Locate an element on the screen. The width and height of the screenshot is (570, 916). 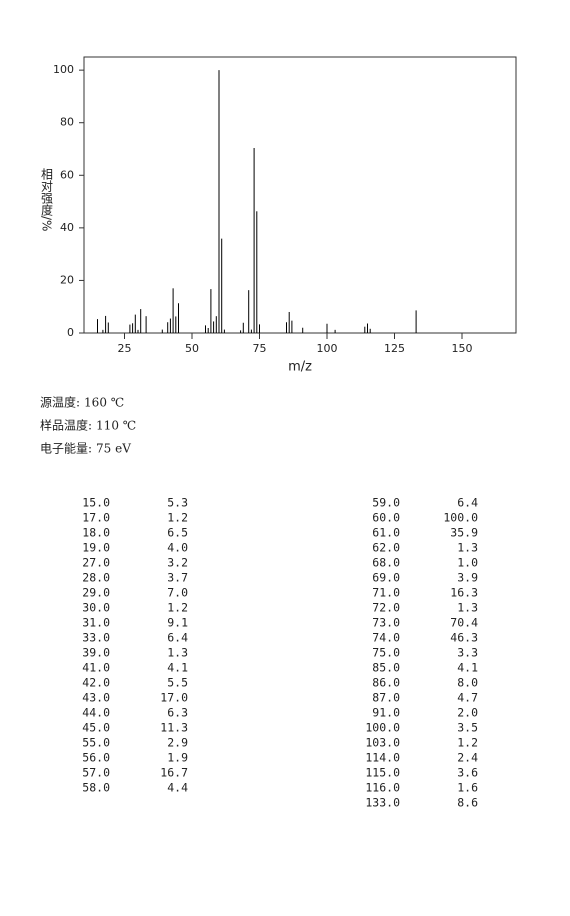
x-tick-label: 100 is located at coordinates (327, 348).